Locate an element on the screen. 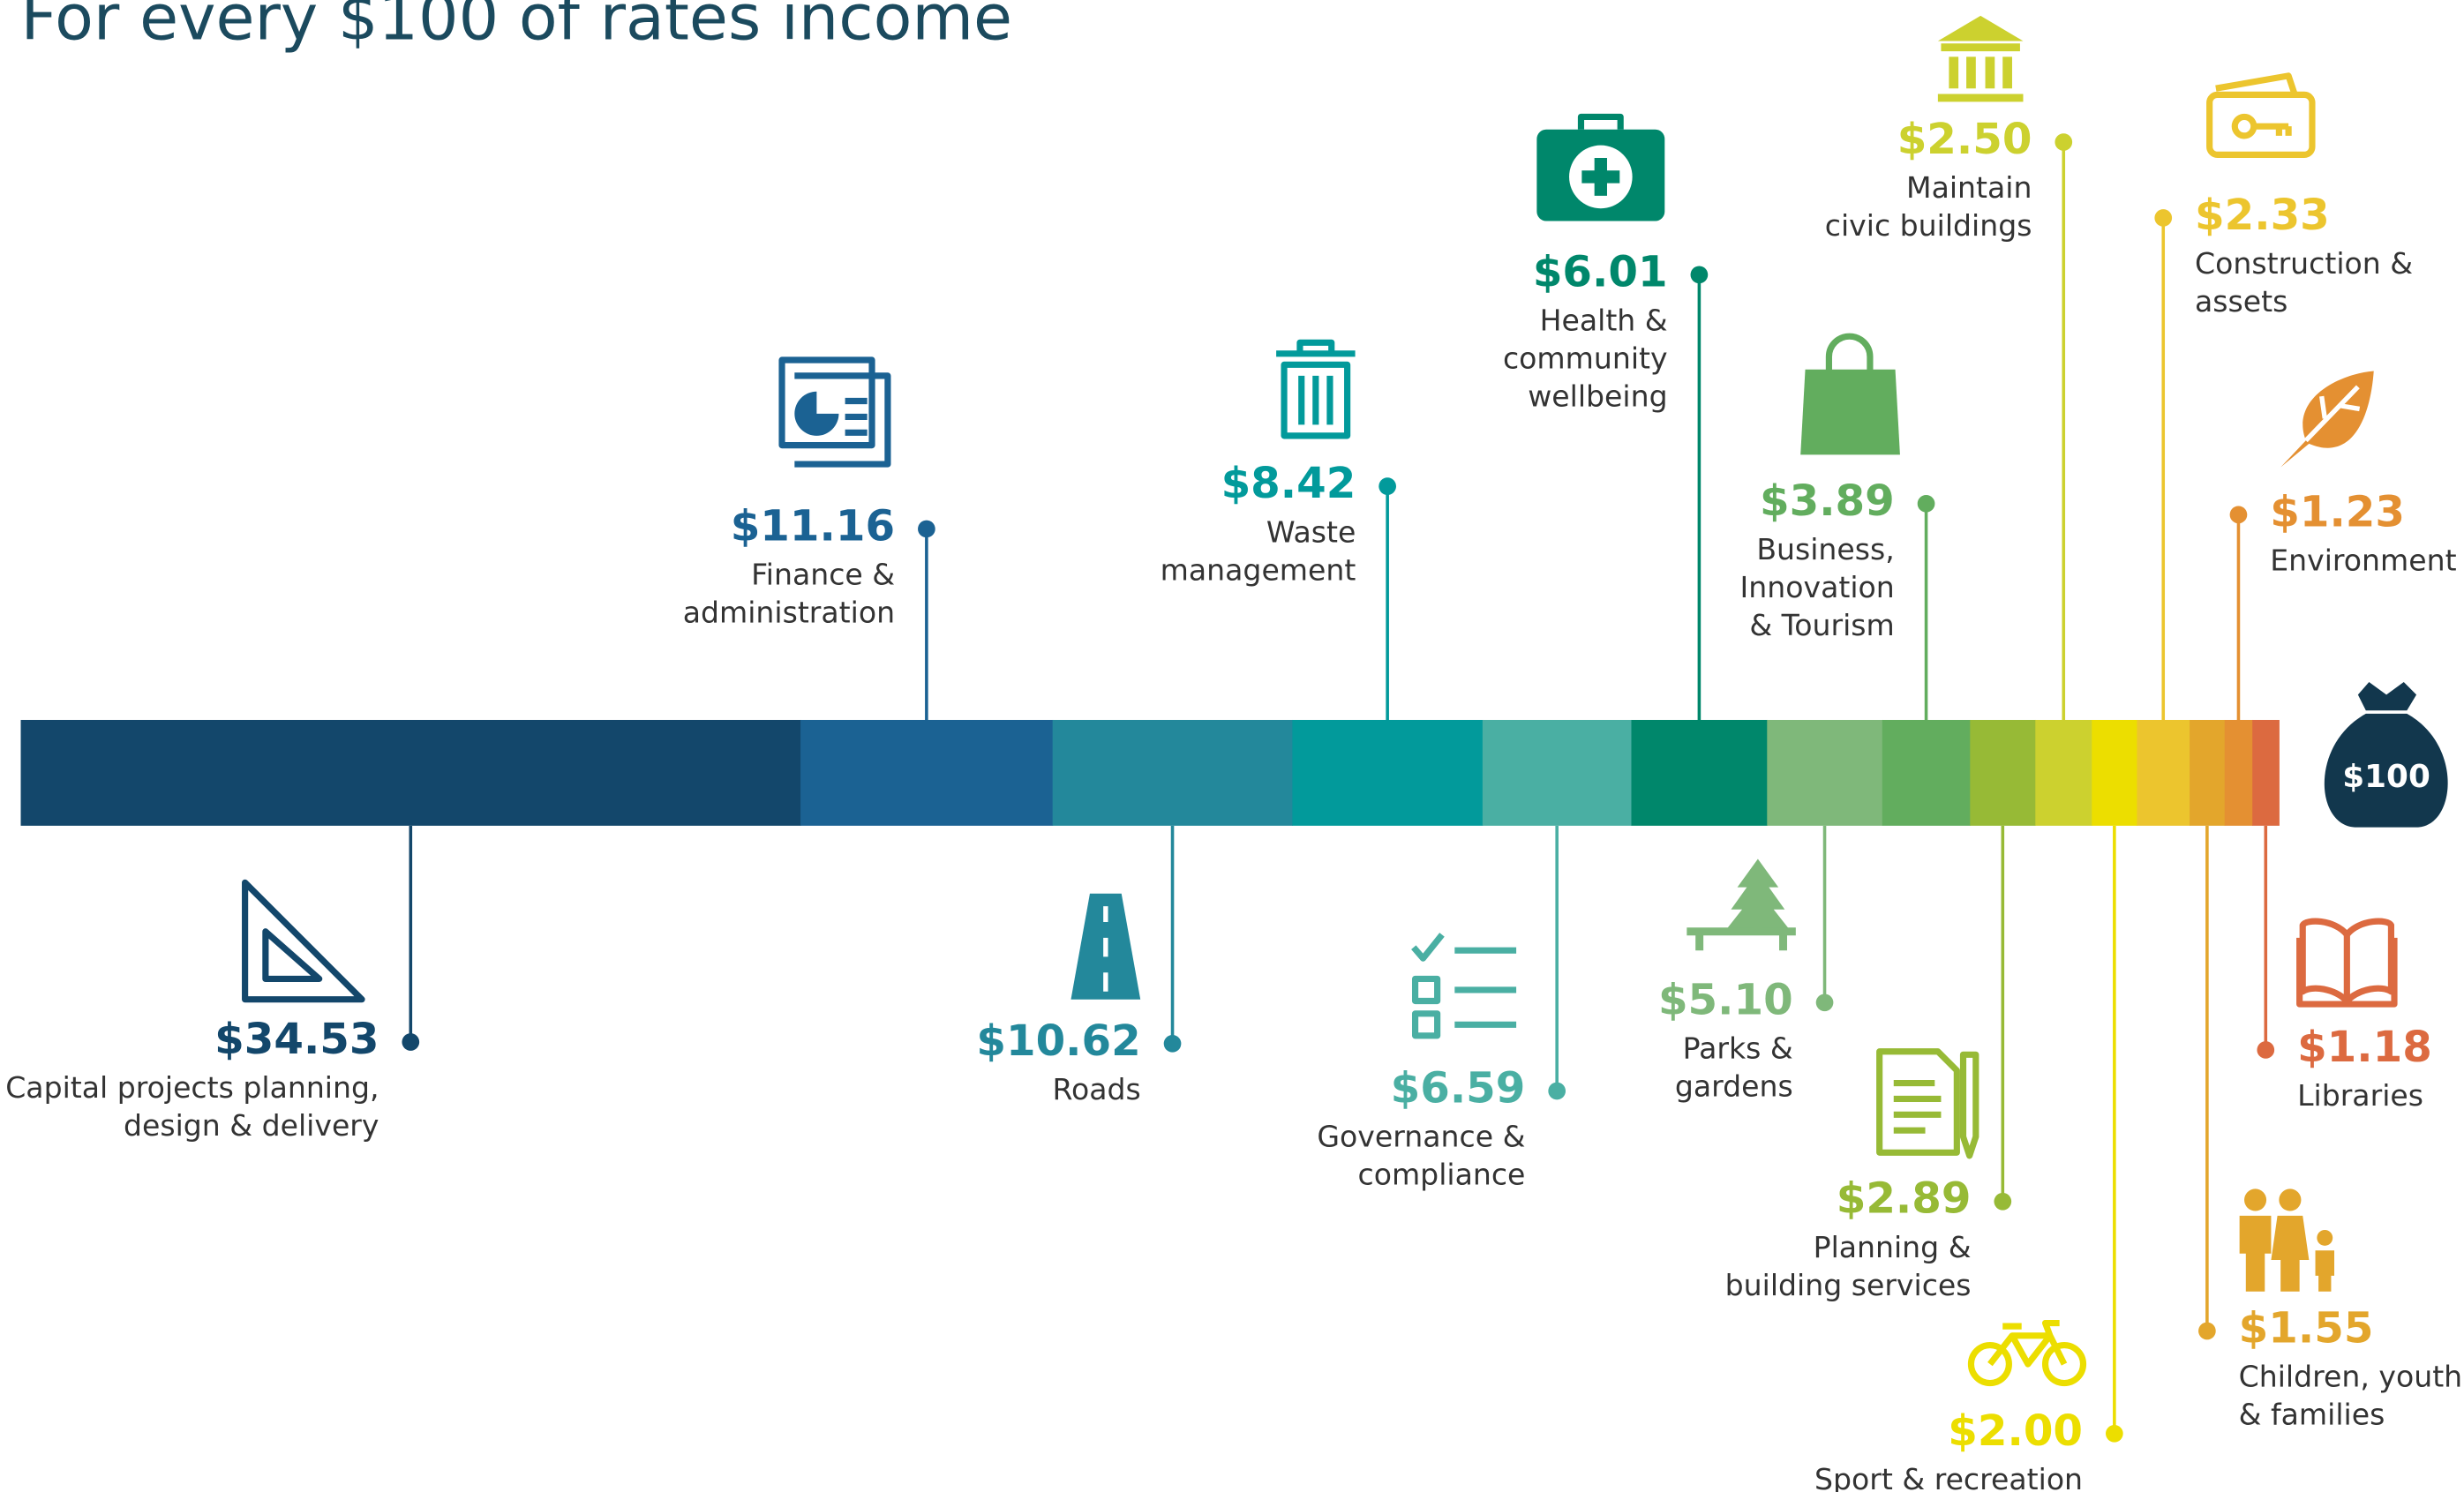  category-label: Governance & is located at coordinates (1421, 1137).